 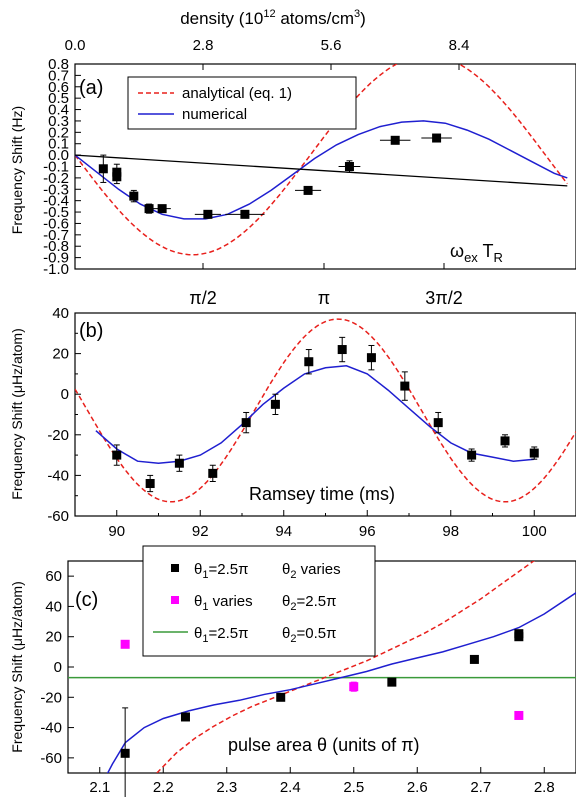 I want to click on panel-a-legend: analytical (eq. 1) numerical, so click(x=242, y=103).